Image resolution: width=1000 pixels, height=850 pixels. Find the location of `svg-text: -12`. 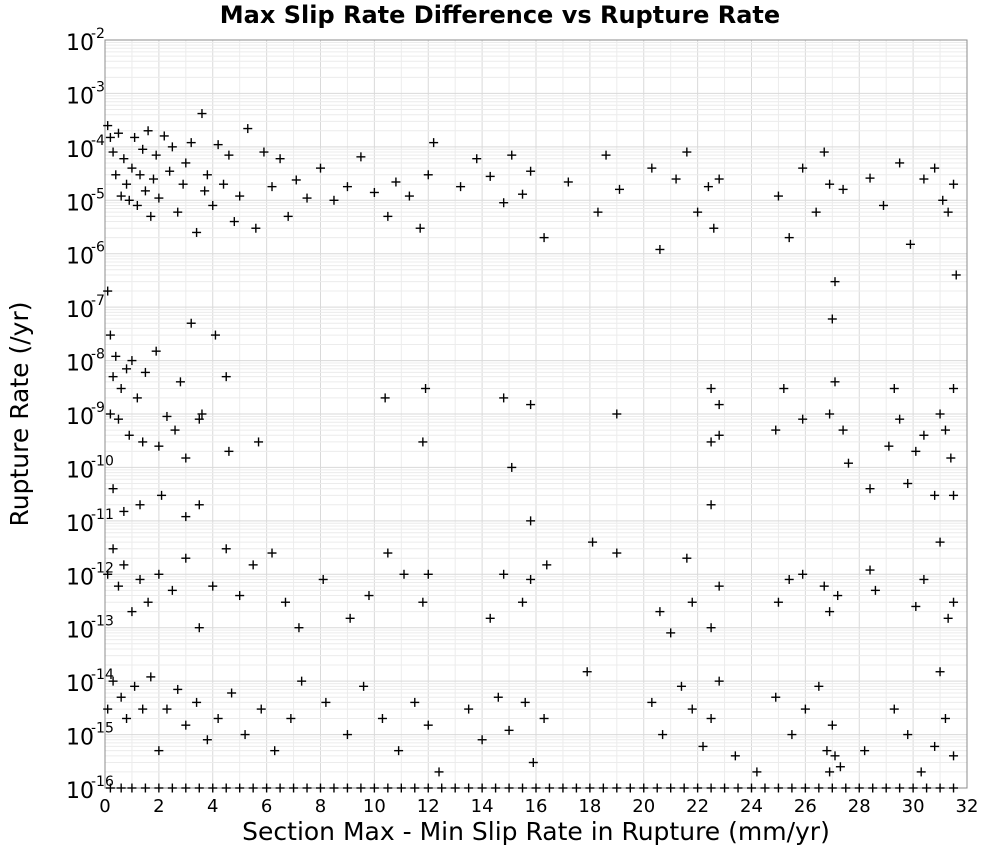

svg-text: -12 is located at coordinates (102, 568).